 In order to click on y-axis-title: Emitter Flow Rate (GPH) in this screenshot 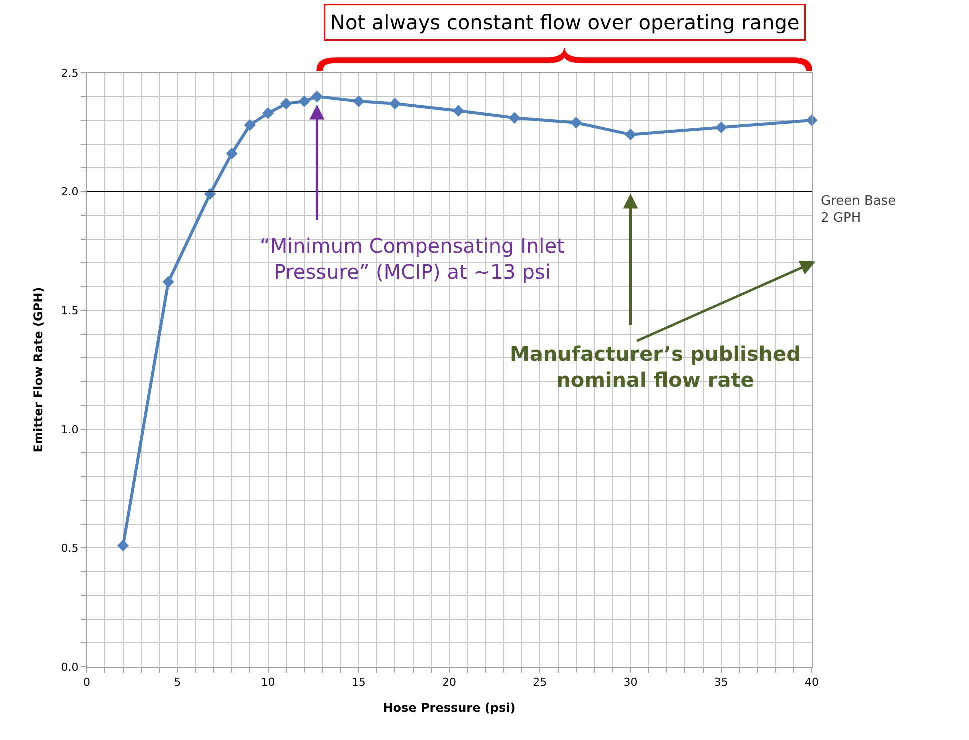, I will do `click(39, 370)`.